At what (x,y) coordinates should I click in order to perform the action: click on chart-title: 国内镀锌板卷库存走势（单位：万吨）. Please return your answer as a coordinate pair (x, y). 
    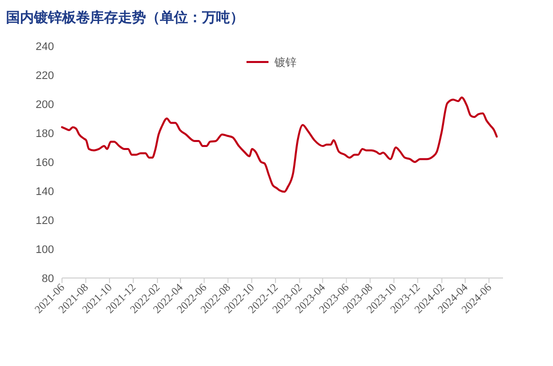
    Looking at the image, I should click on (125, 17).